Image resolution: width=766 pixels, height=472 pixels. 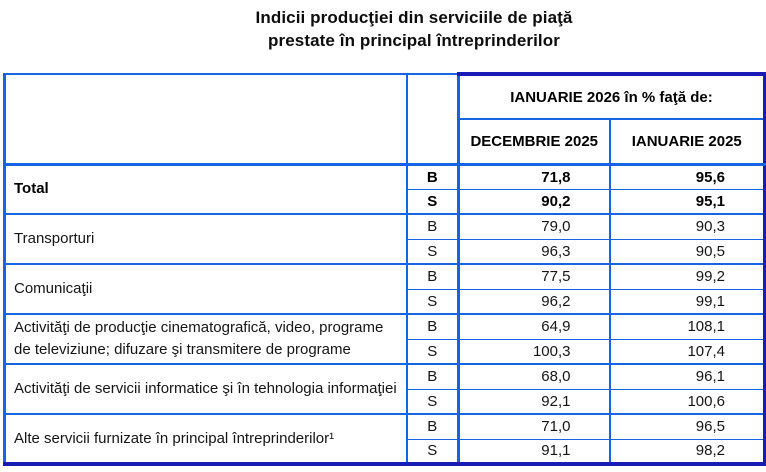 What do you see at coordinates (385, 251) in the screenshot?
I see `table-row: S 96,3 90,5` at bounding box center [385, 251].